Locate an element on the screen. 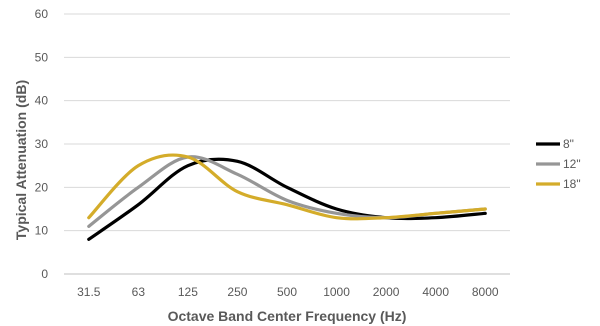 This screenshot has width=600, height=326. y-tick-label: 20 is located at coordinates (42, 187).